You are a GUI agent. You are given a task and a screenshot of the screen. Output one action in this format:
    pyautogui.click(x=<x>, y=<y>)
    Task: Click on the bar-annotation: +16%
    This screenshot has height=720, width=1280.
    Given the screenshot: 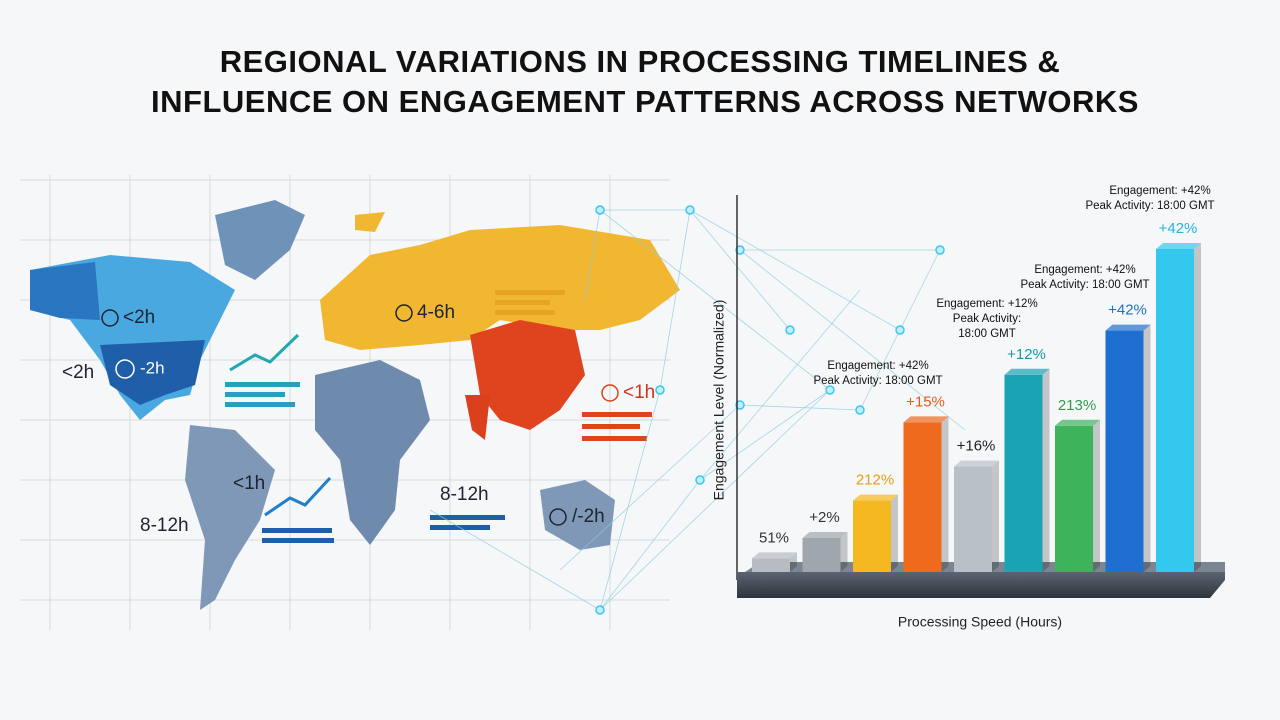 What is the action you would take?
    pyautogui.click(x=976, y=446)
    